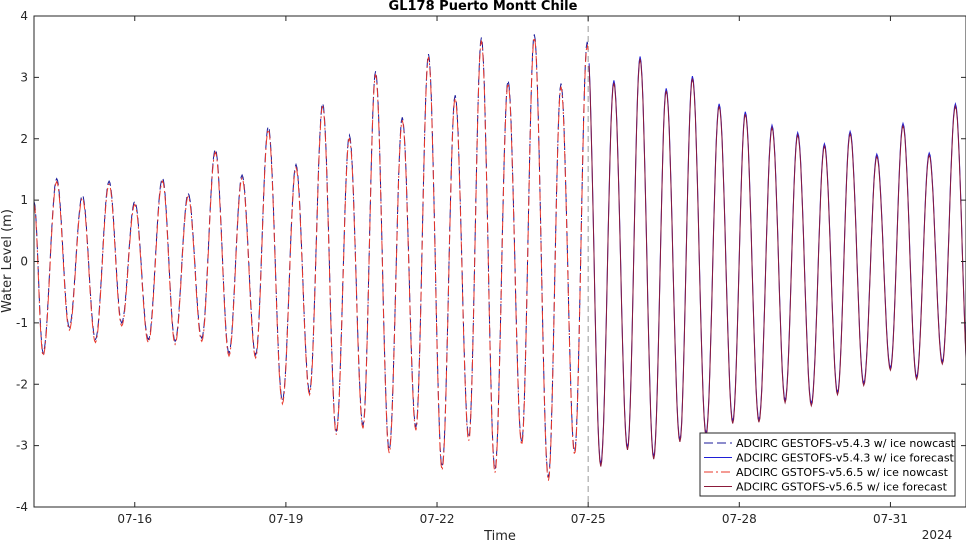 The height and width of the screenshot is (541, 966). I want to click on x-tick-label: 07-22, so click(437, 519).